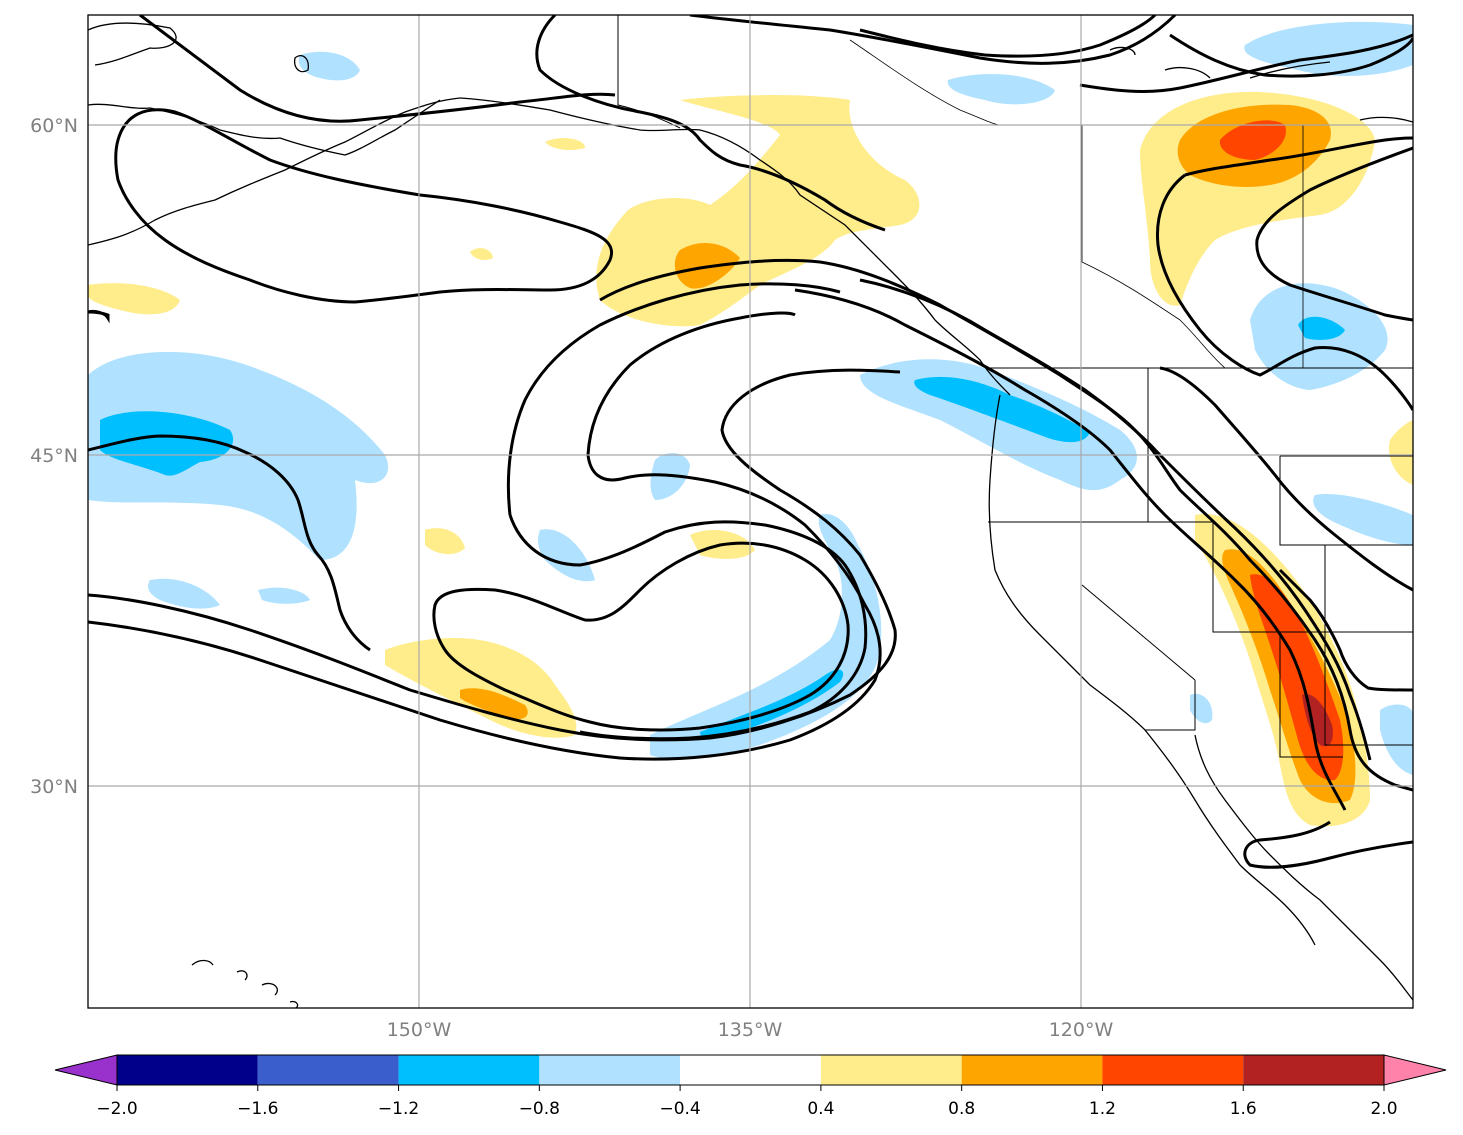 This screenshot has height=1135, width=1463. Describe the element at coordinates (398, 1109) in the screenshot. I see `colorbar-tick-label: −1.2` at that location.